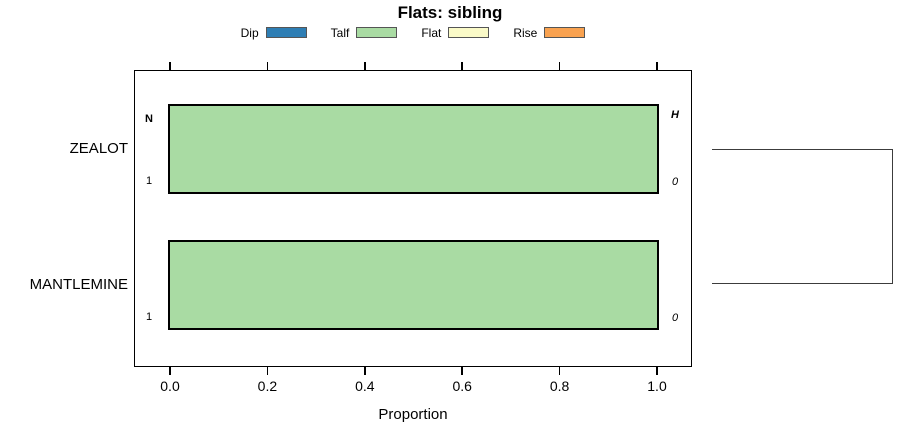 The image size is (900, 440). What do you see at coordinates (365, 386) in the screenshot?
I see `x-axis-tick-label: 0.4` at bounding box center [365, 386].